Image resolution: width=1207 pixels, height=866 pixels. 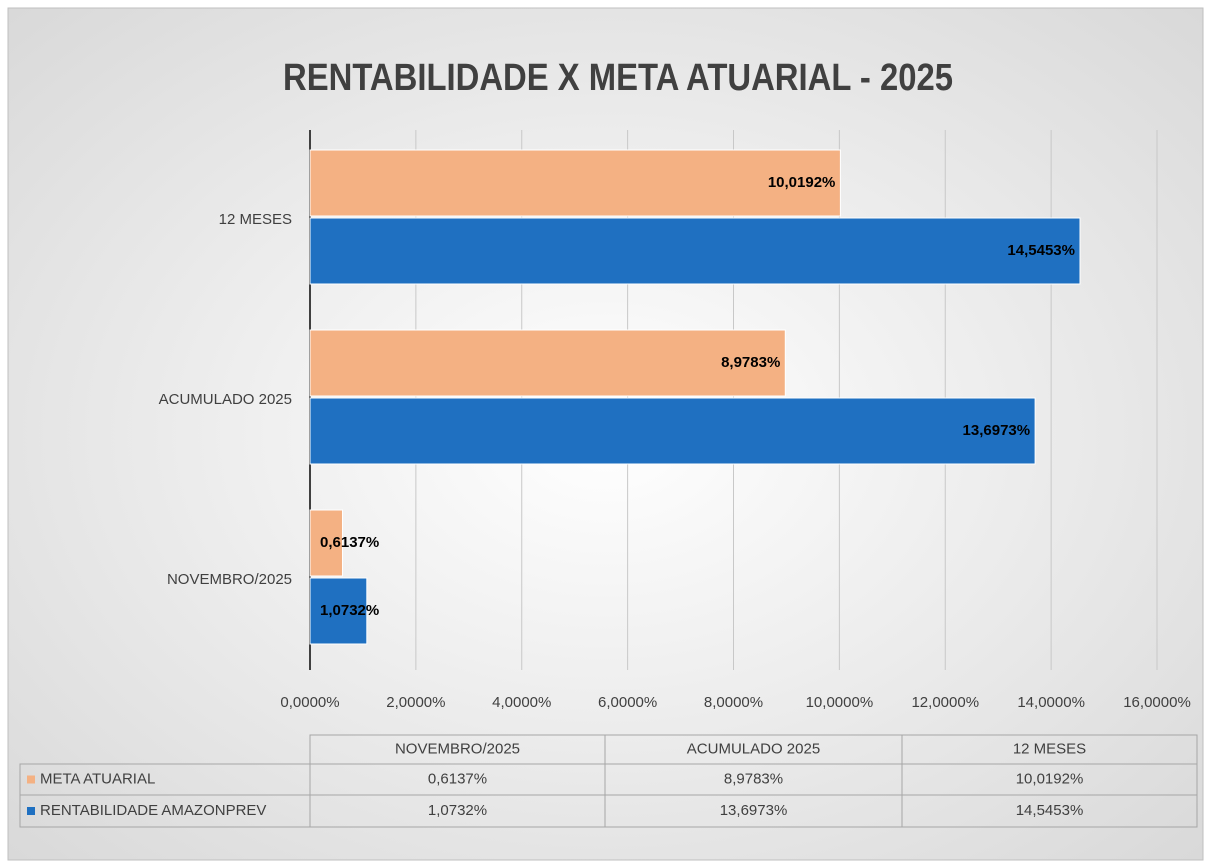 What do you see at coordinates (1041, 250) in the screenshot?
I see `data-label: 14,5453%` at bounding box center [1041, 250].